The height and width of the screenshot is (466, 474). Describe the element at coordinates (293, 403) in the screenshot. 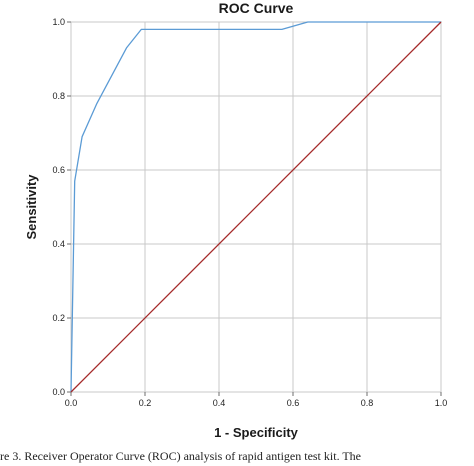

I see `x-tick-label: 0.6` at that location.